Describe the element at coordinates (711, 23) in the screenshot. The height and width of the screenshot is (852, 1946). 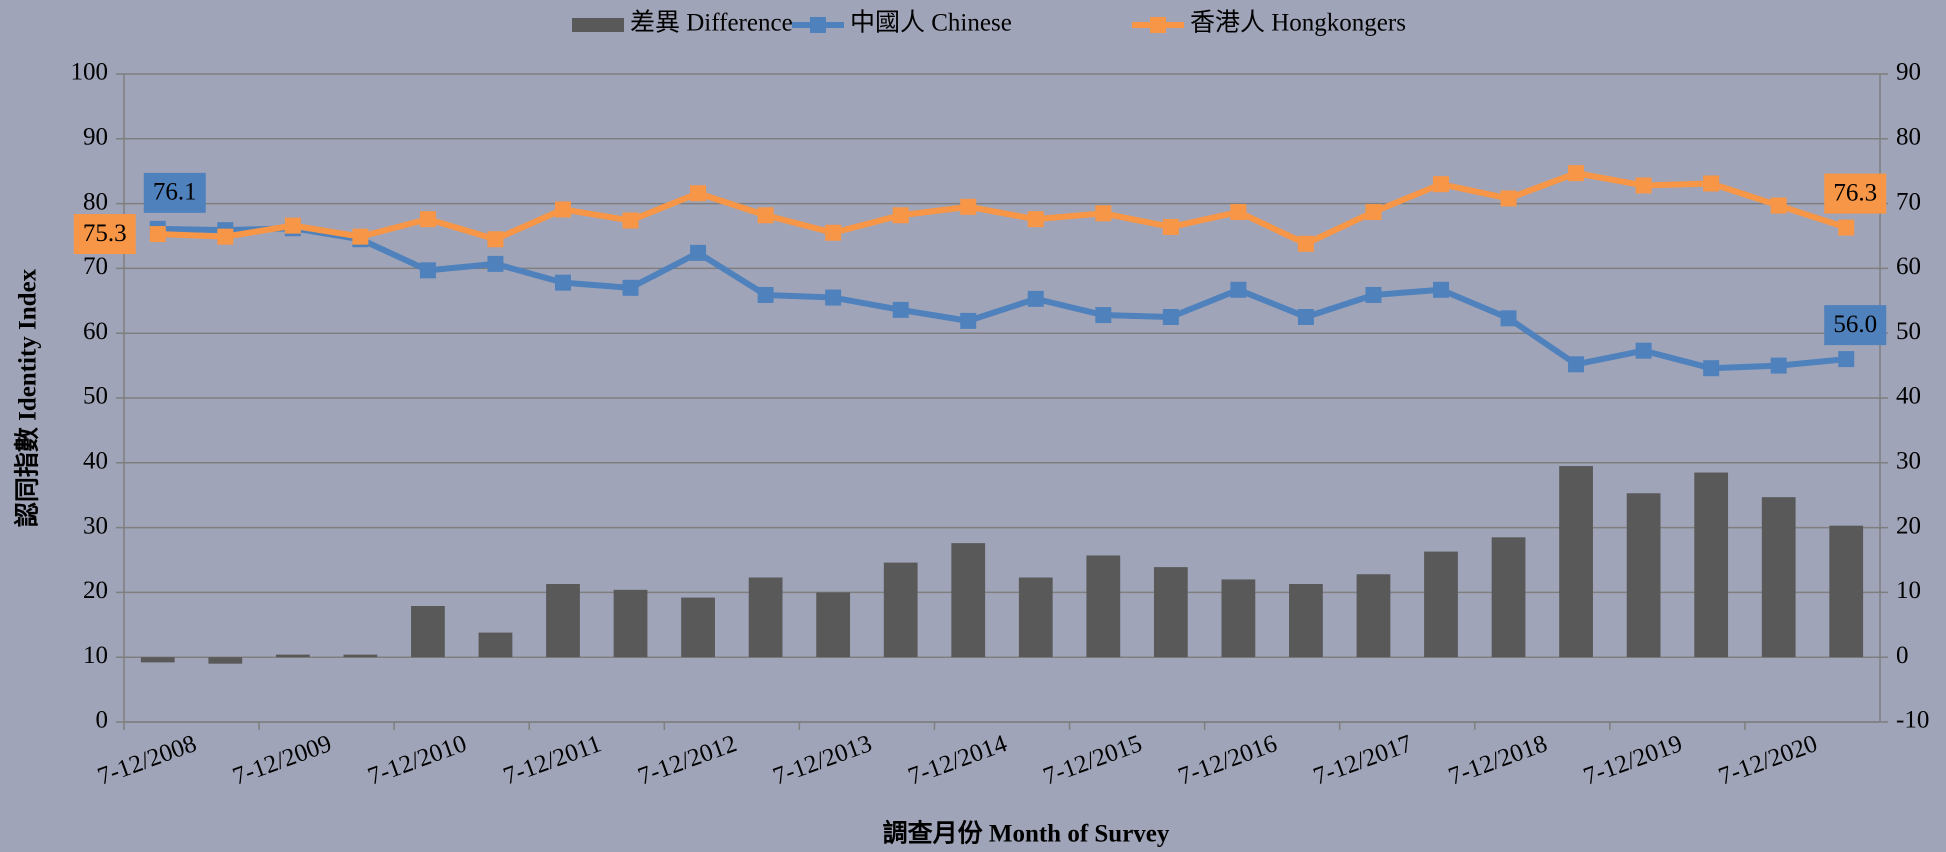
I see `legend-label: 差異 Difference` at that location.